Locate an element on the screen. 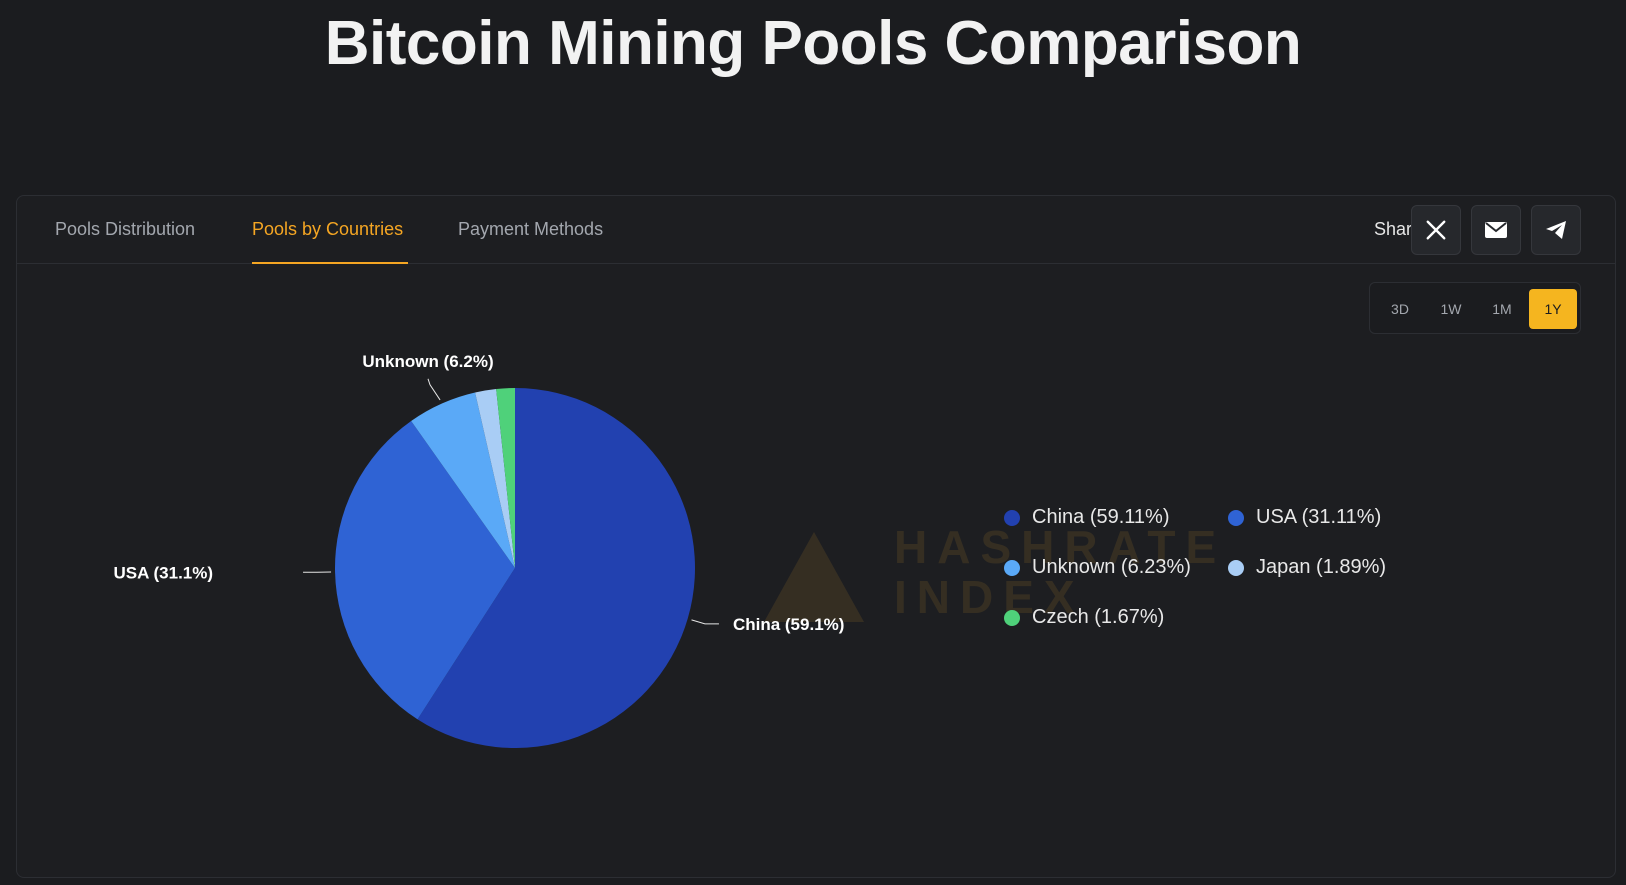  tab-pools-distribution: Pools Distribution is located at coordinates (125, 229).